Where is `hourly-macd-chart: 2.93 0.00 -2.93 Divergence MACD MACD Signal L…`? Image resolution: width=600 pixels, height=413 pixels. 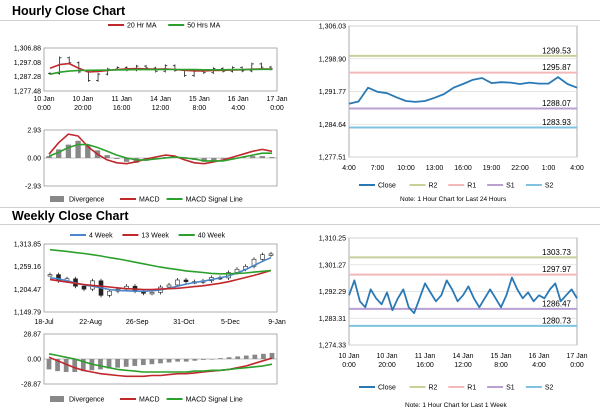
hourly-macd-chart: 2.93 0.00 -2.93 Divergence MACD MACD Signal L… is located at coordinates (151, 166).